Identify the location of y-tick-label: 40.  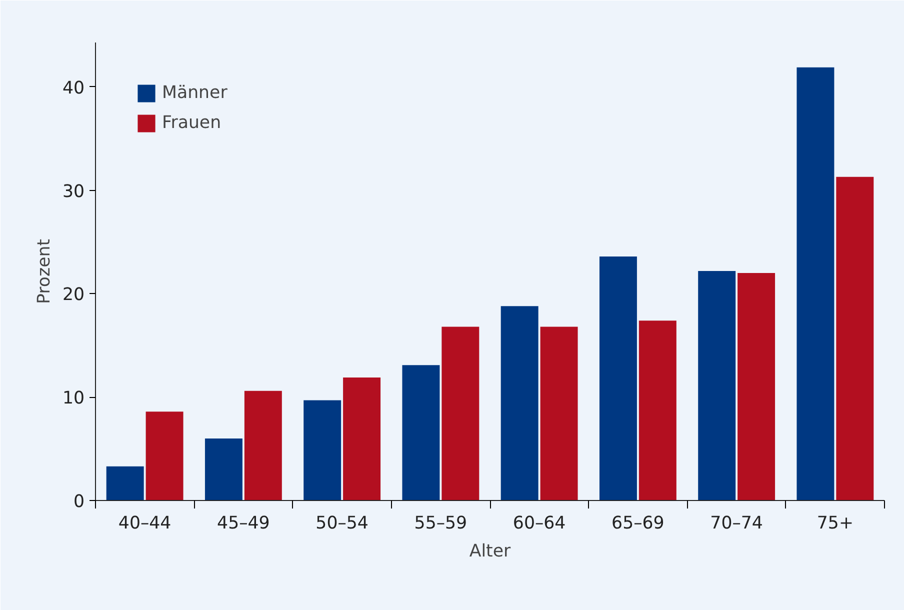
(73, 88).